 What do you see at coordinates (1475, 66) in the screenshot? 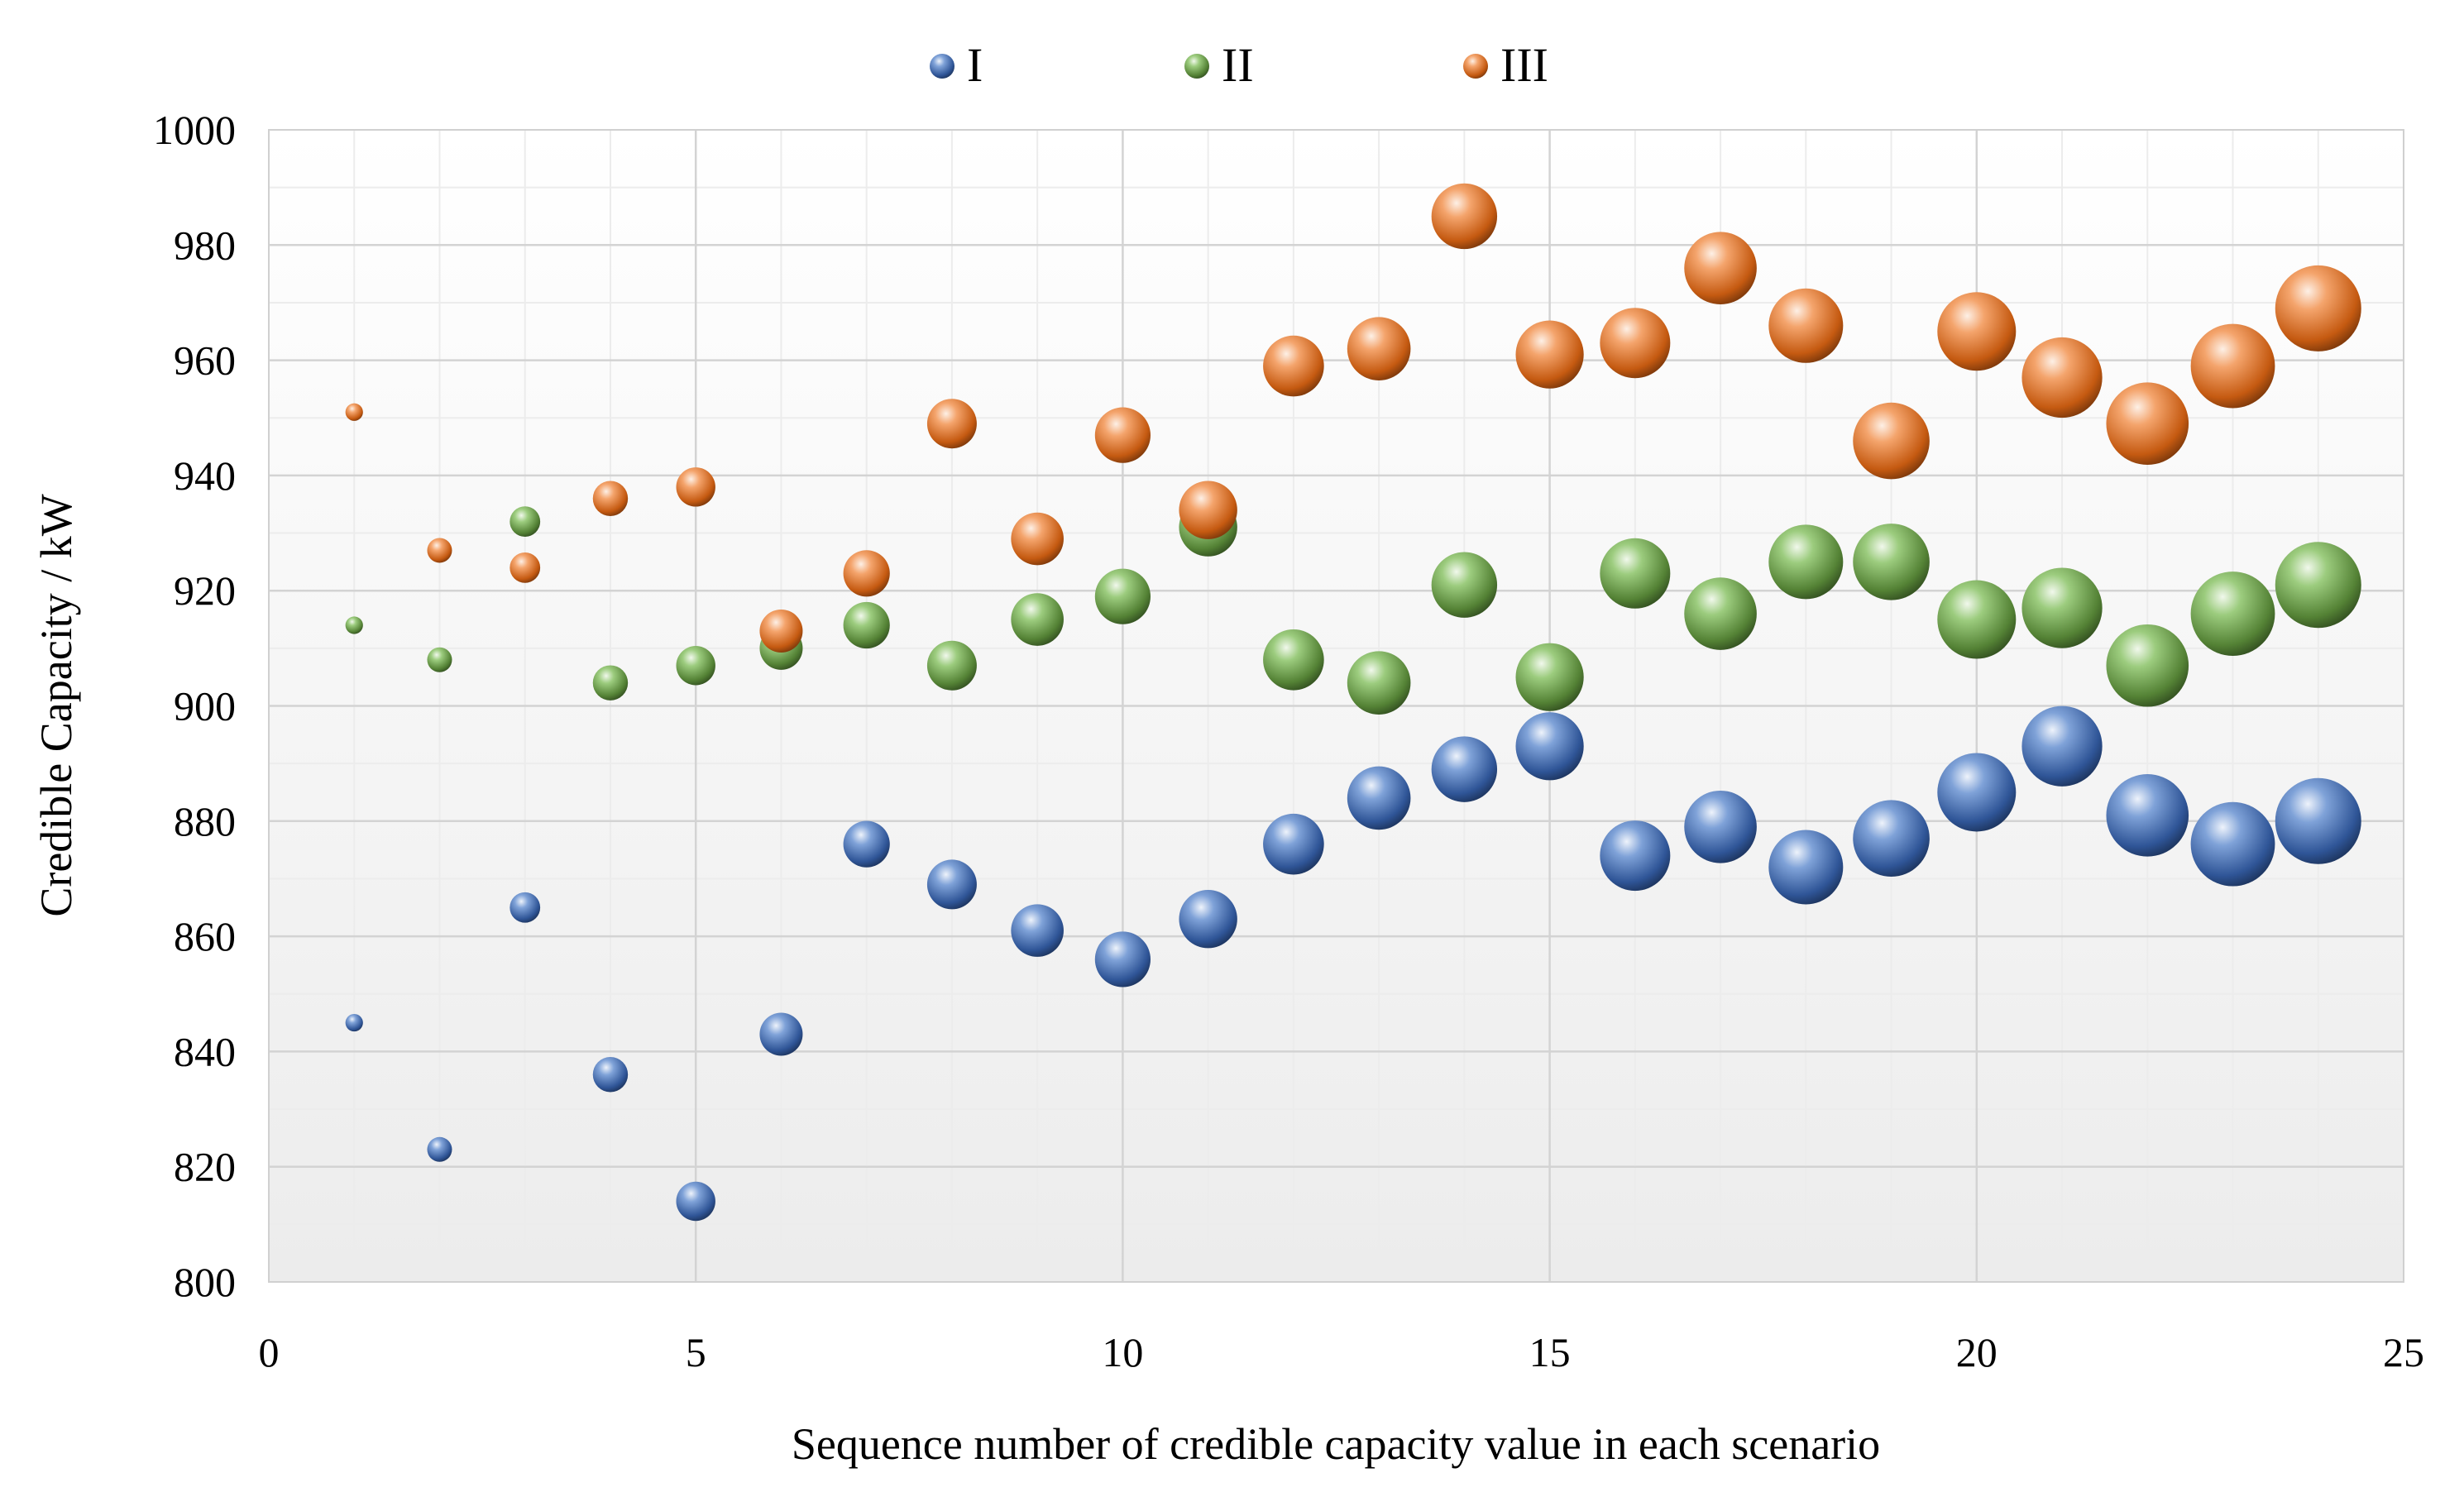
I see `legend-marker-III` at bounding box center [1475, 66].